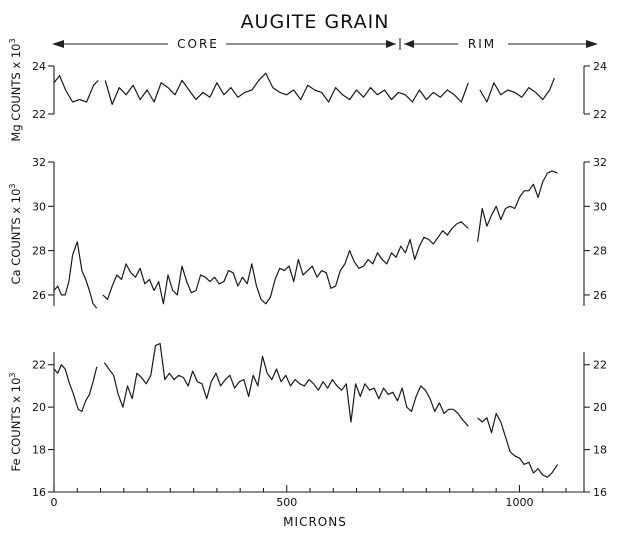  What do you see at coordinates (39, 295) in the screenshot?
I see `ca-left-tick-label: 26` at bounding box center [39, 295].